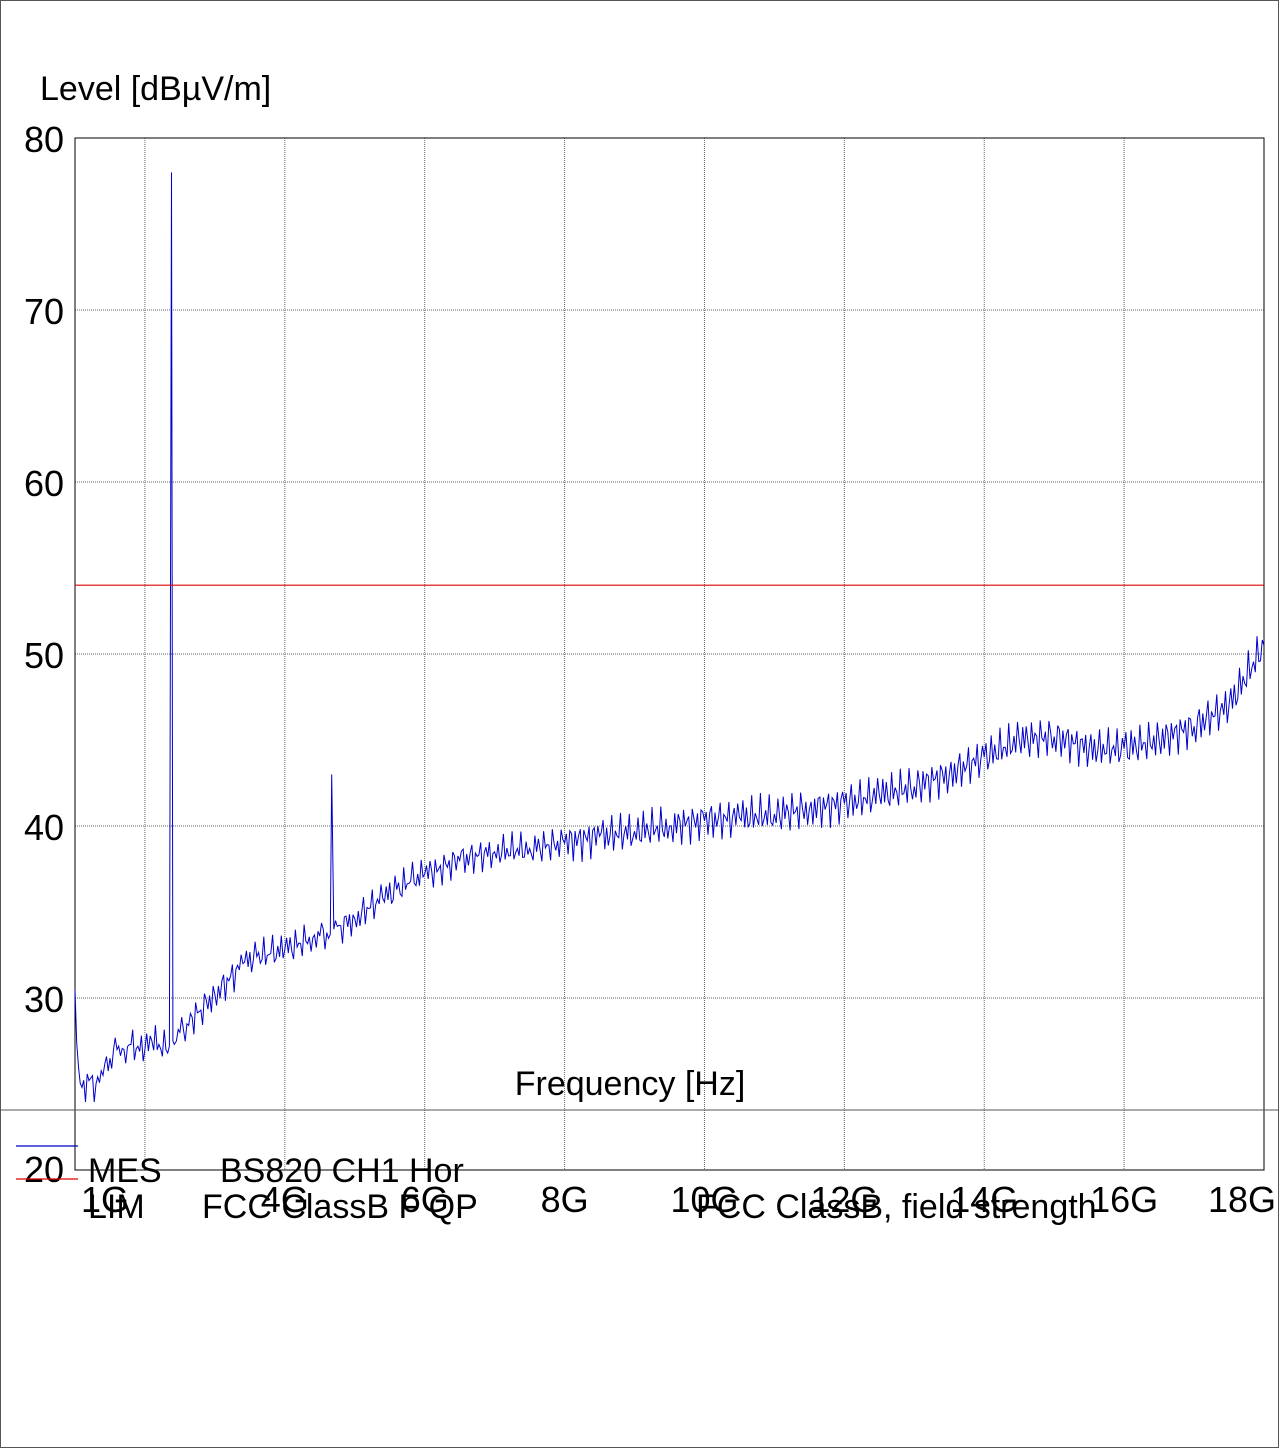 This screenshot has width=1279, height=1448. What do you see at coordinates (1124, 1199) in the screenshot?
I see `x-tick-label-16G: 16G` at bounding box center [1124, 1199].